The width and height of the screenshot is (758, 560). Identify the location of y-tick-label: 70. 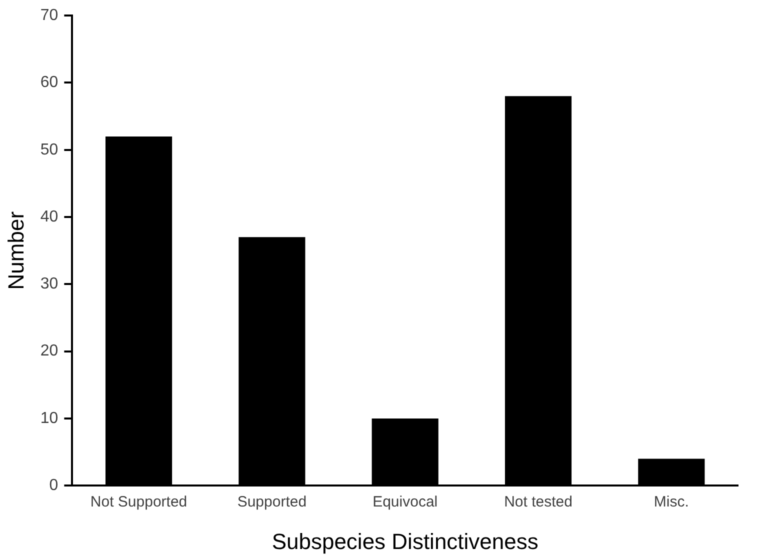
(49, 15).